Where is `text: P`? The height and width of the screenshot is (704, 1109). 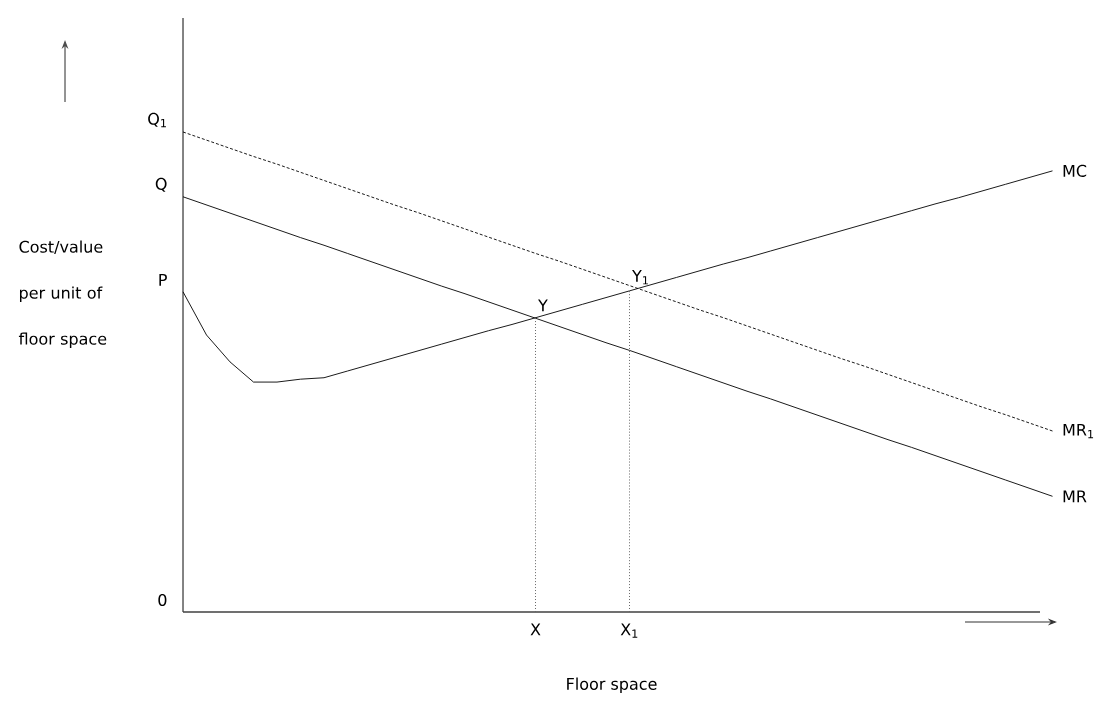 text: P is located at coordinates (163, 279).